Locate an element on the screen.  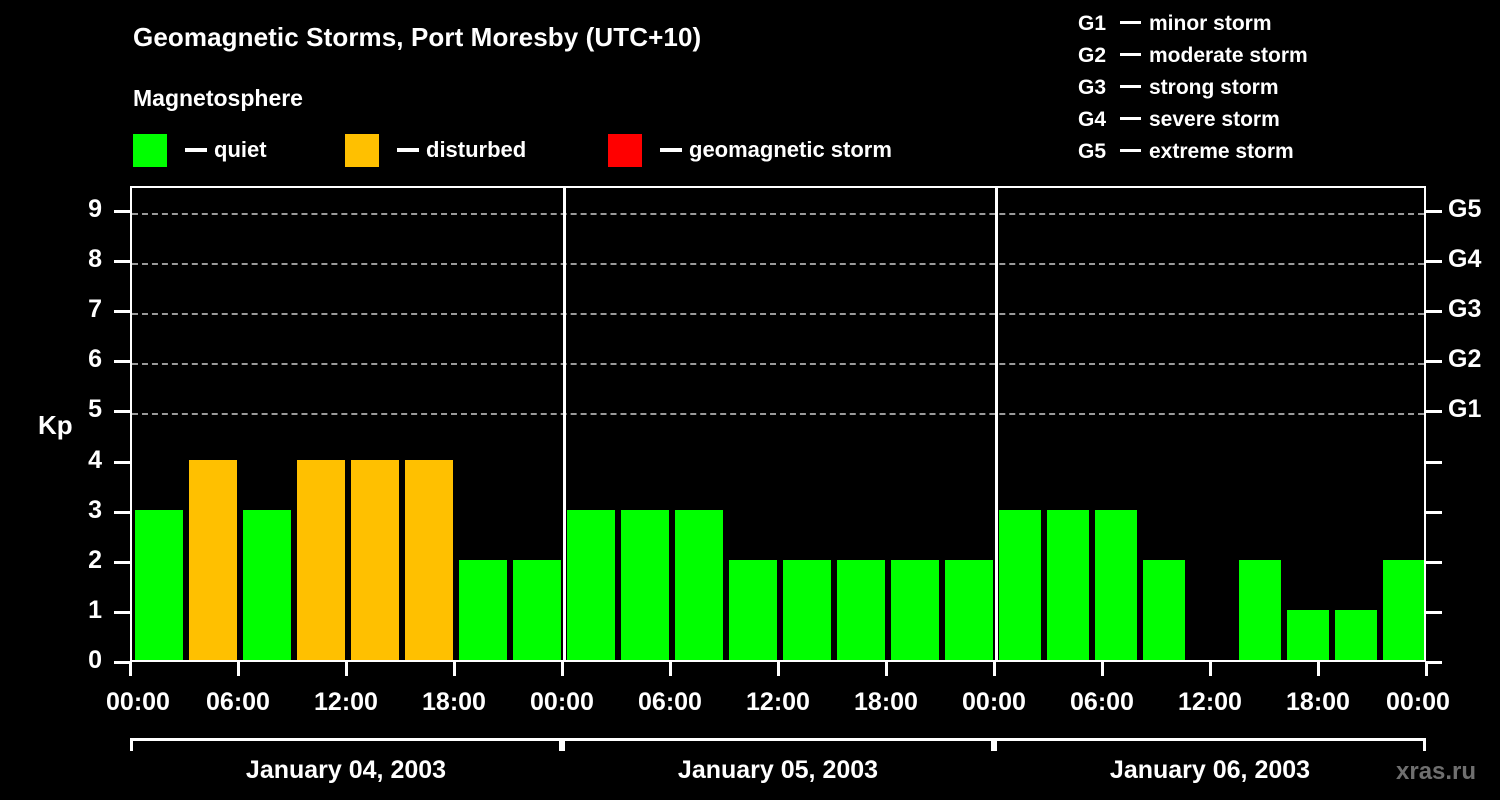
g-legend-code: G2 is located at coordinates (1092, 55).